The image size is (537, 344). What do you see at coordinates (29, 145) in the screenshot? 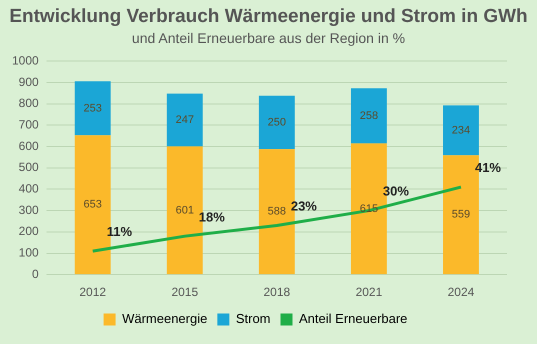
I see `y-tick-label: 600` at bounding box center [29, 145].